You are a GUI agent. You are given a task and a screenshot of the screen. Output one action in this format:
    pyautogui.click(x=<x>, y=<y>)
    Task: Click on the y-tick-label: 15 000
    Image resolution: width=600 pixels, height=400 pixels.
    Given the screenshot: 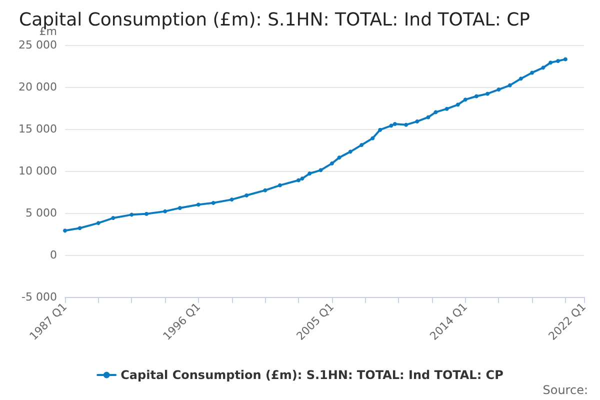 What is the action you would take?
    pyautogui.click(x=37, y=129)
    